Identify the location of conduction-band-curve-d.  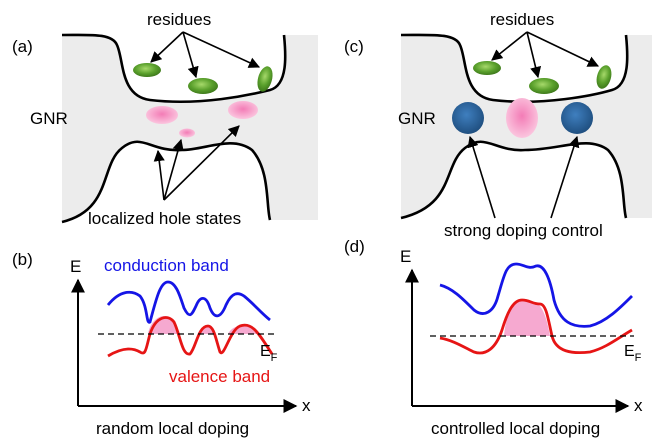
(536, 295).